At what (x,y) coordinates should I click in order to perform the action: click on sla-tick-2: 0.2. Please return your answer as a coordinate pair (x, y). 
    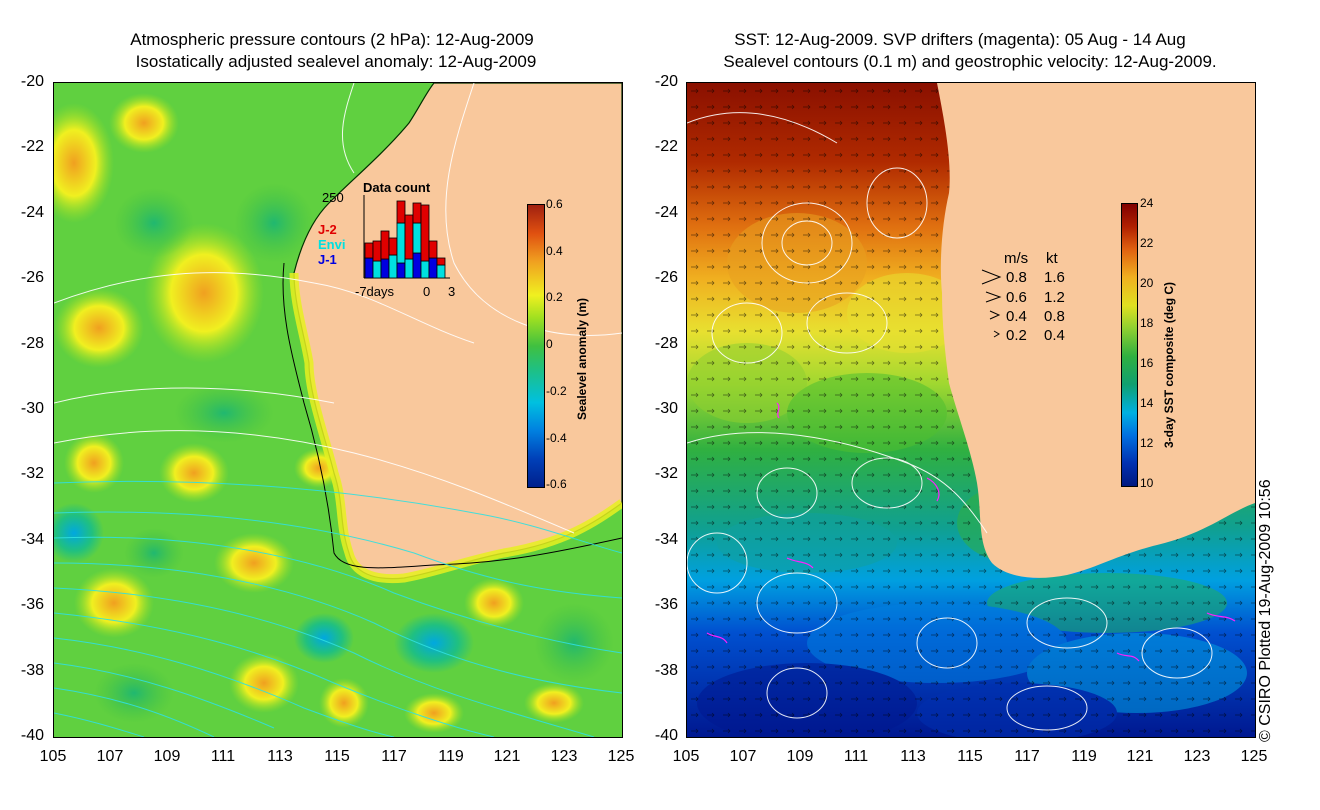
    Looking at the image, I should click on (554, 297).